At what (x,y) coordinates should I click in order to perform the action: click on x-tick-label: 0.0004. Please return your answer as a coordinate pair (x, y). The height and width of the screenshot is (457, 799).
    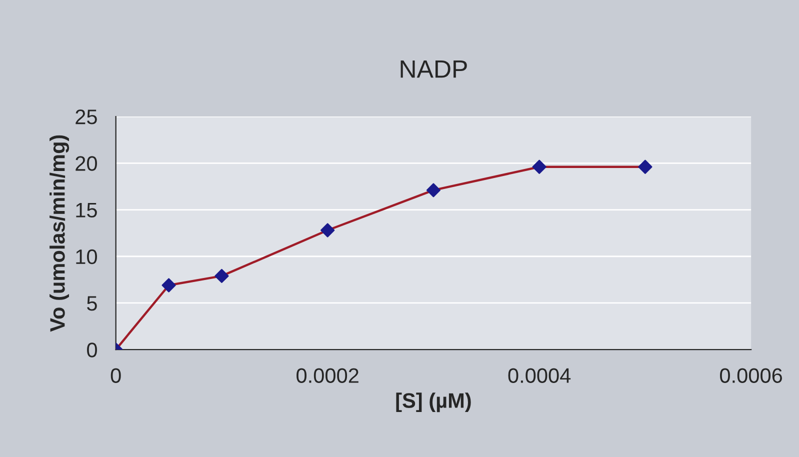
    Looking at the image, I should click on (539, 375).